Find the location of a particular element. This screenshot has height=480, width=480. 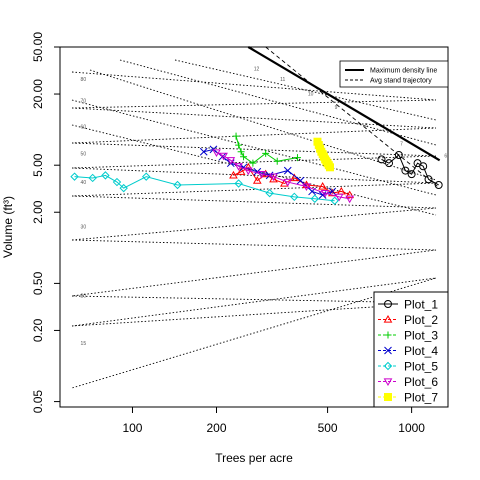

right-line-label: 12 is located at coordinates (257, 70).